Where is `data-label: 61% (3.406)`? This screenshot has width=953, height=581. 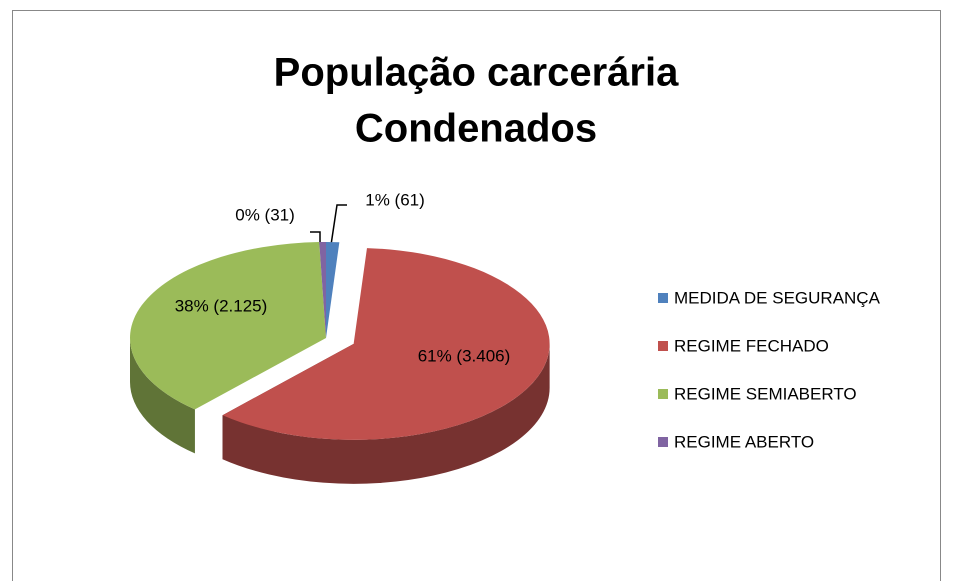
data-label: 61% (3.406) is located at coordinates (464, 355).